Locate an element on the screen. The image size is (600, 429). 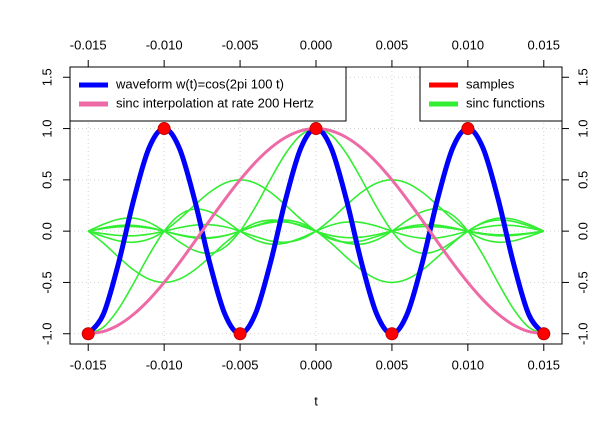
x-tick-label-top: 0.000 is located at coordinates (316, 44).